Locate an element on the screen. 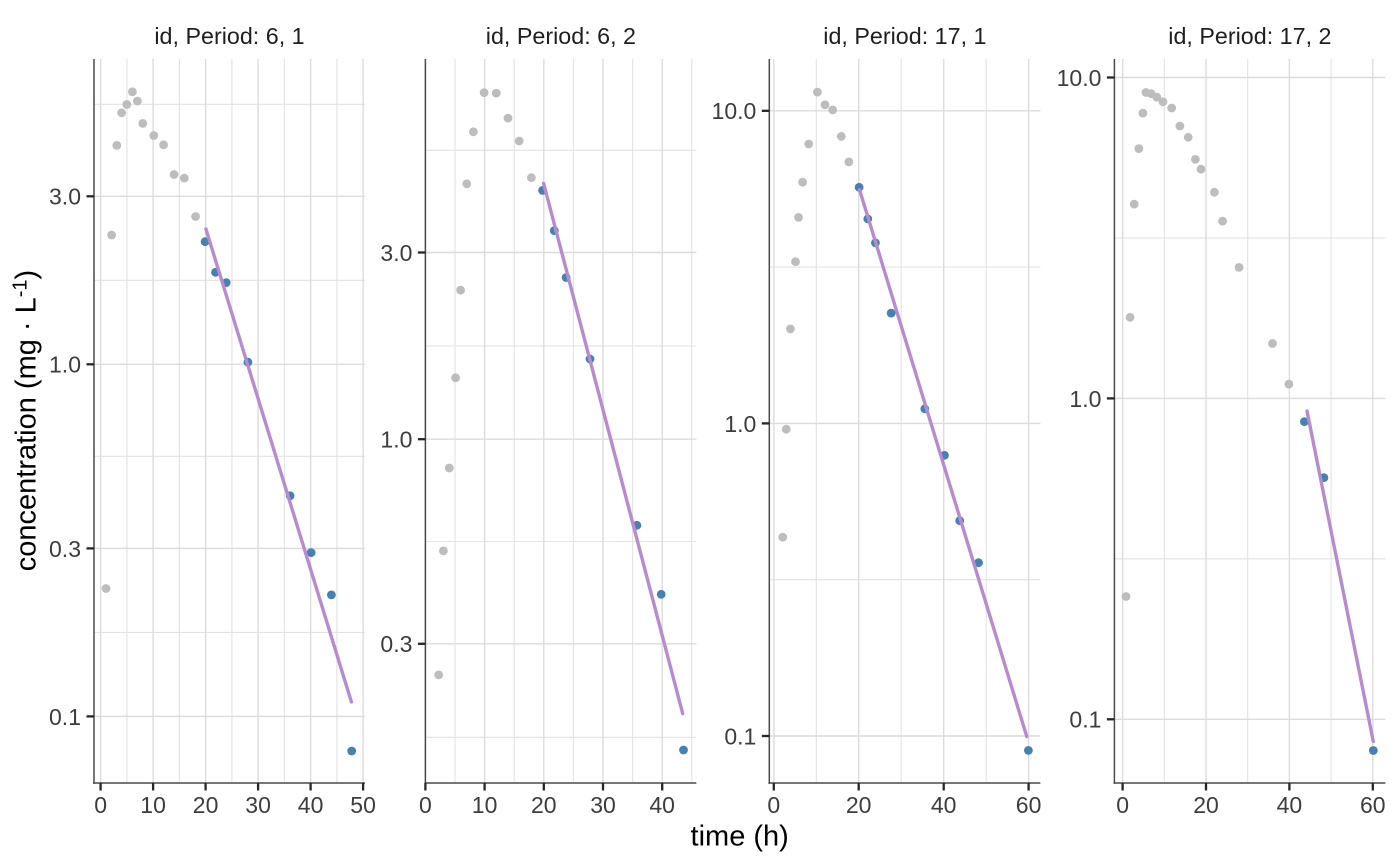 The width and height of the screenshot is (1400, 866). svg-text: id, Period: 17, 1 is located at coordinates (904, 36).